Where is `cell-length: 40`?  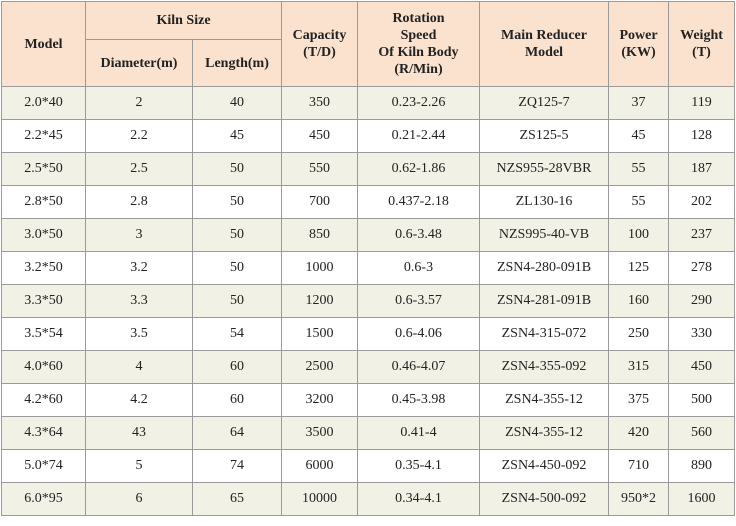 cell-length: 40 is located at coordinates (237, 103).